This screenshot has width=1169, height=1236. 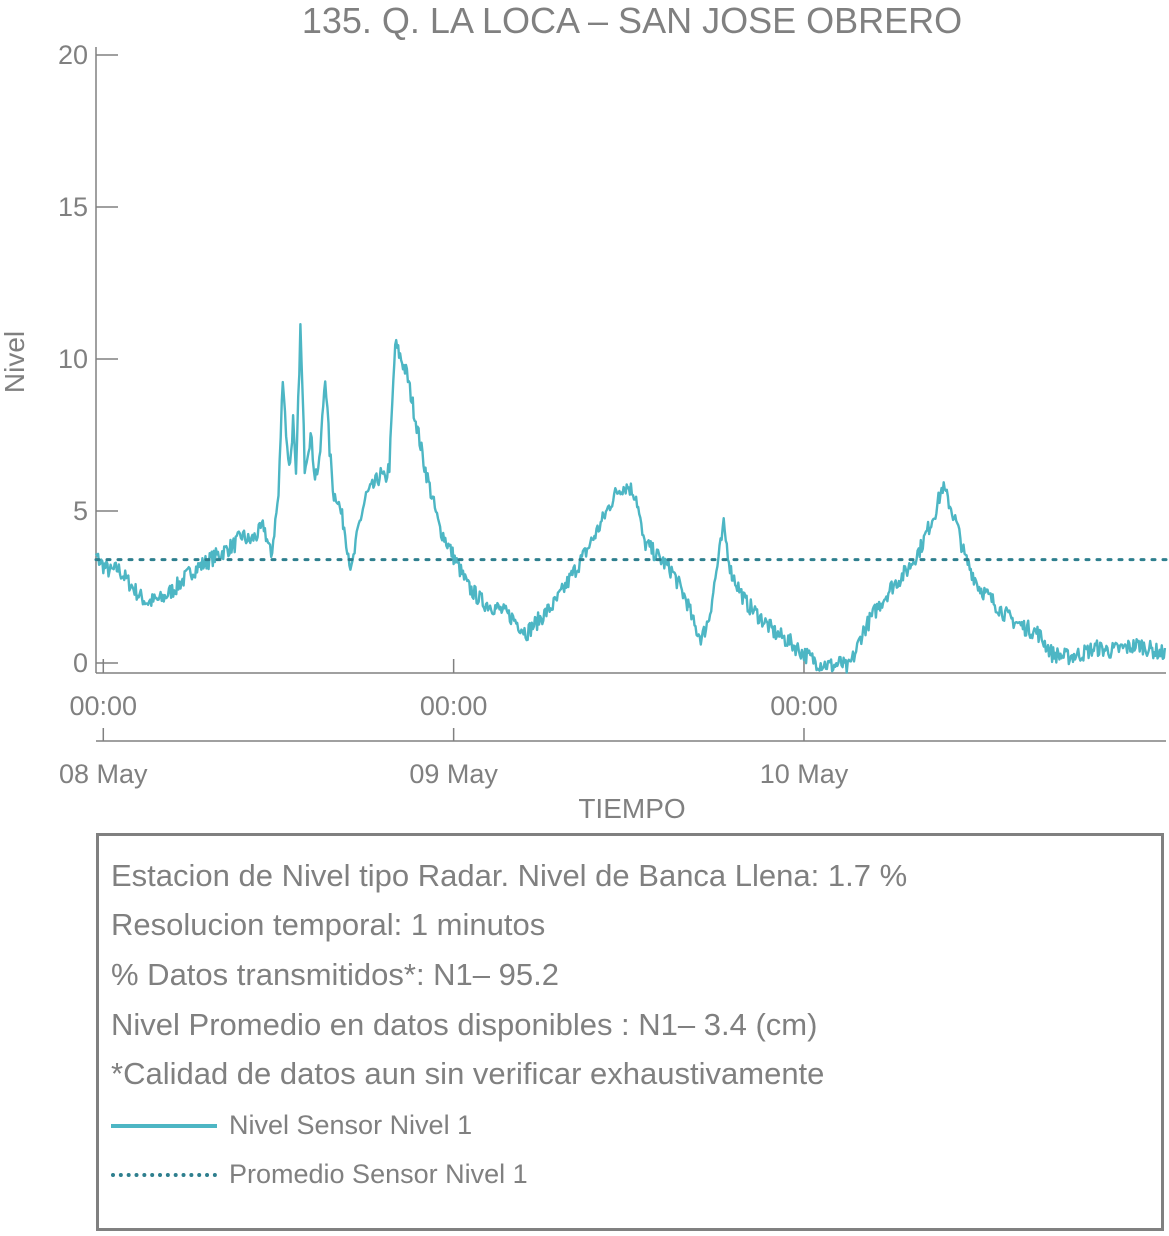 I want to click on y-tick-label: 15, so click(x=73, y=207).